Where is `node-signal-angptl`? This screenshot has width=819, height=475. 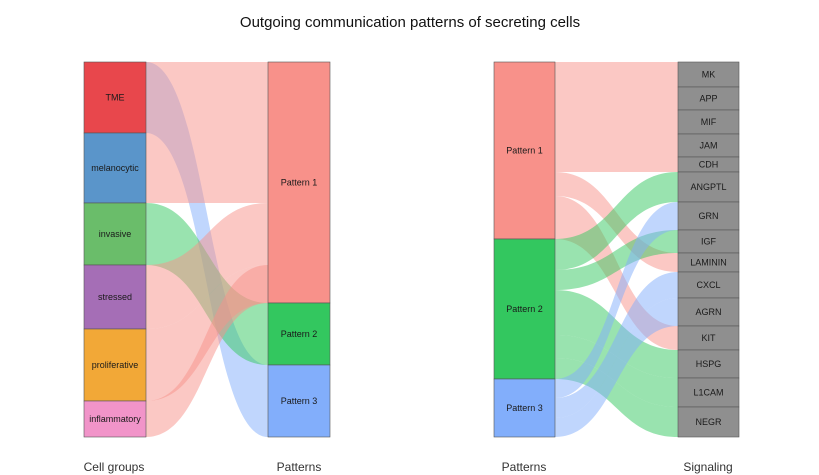 node-signal-angptl is located at coordinates (708, 187).